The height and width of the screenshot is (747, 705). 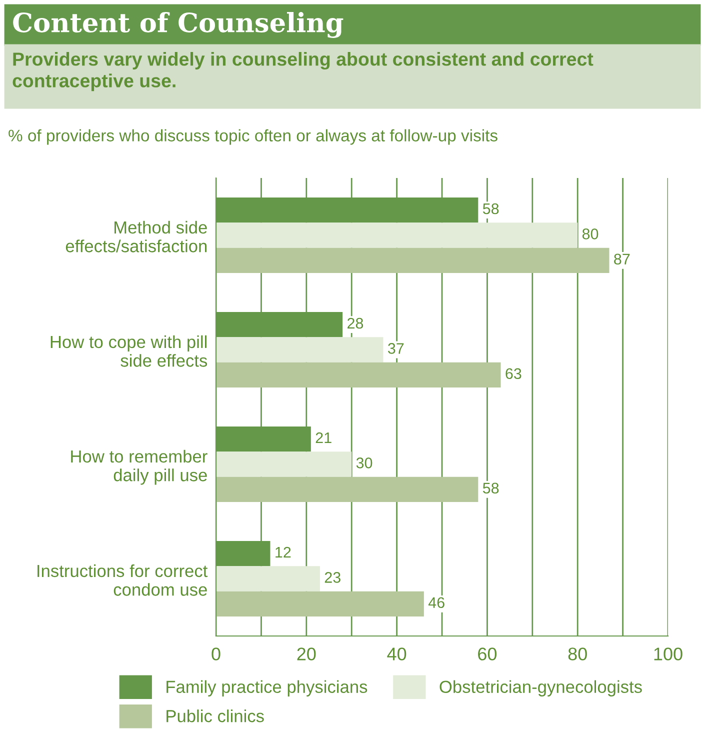 I want to click on x-tick-label: 100, so click(x=668, y=654).